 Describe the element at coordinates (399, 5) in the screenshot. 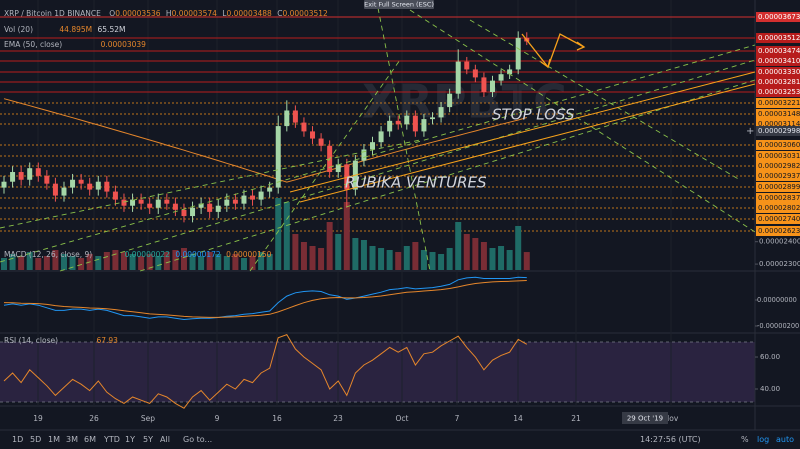

I see `tooltip: Exit Full Screen (ESC)` at that location.